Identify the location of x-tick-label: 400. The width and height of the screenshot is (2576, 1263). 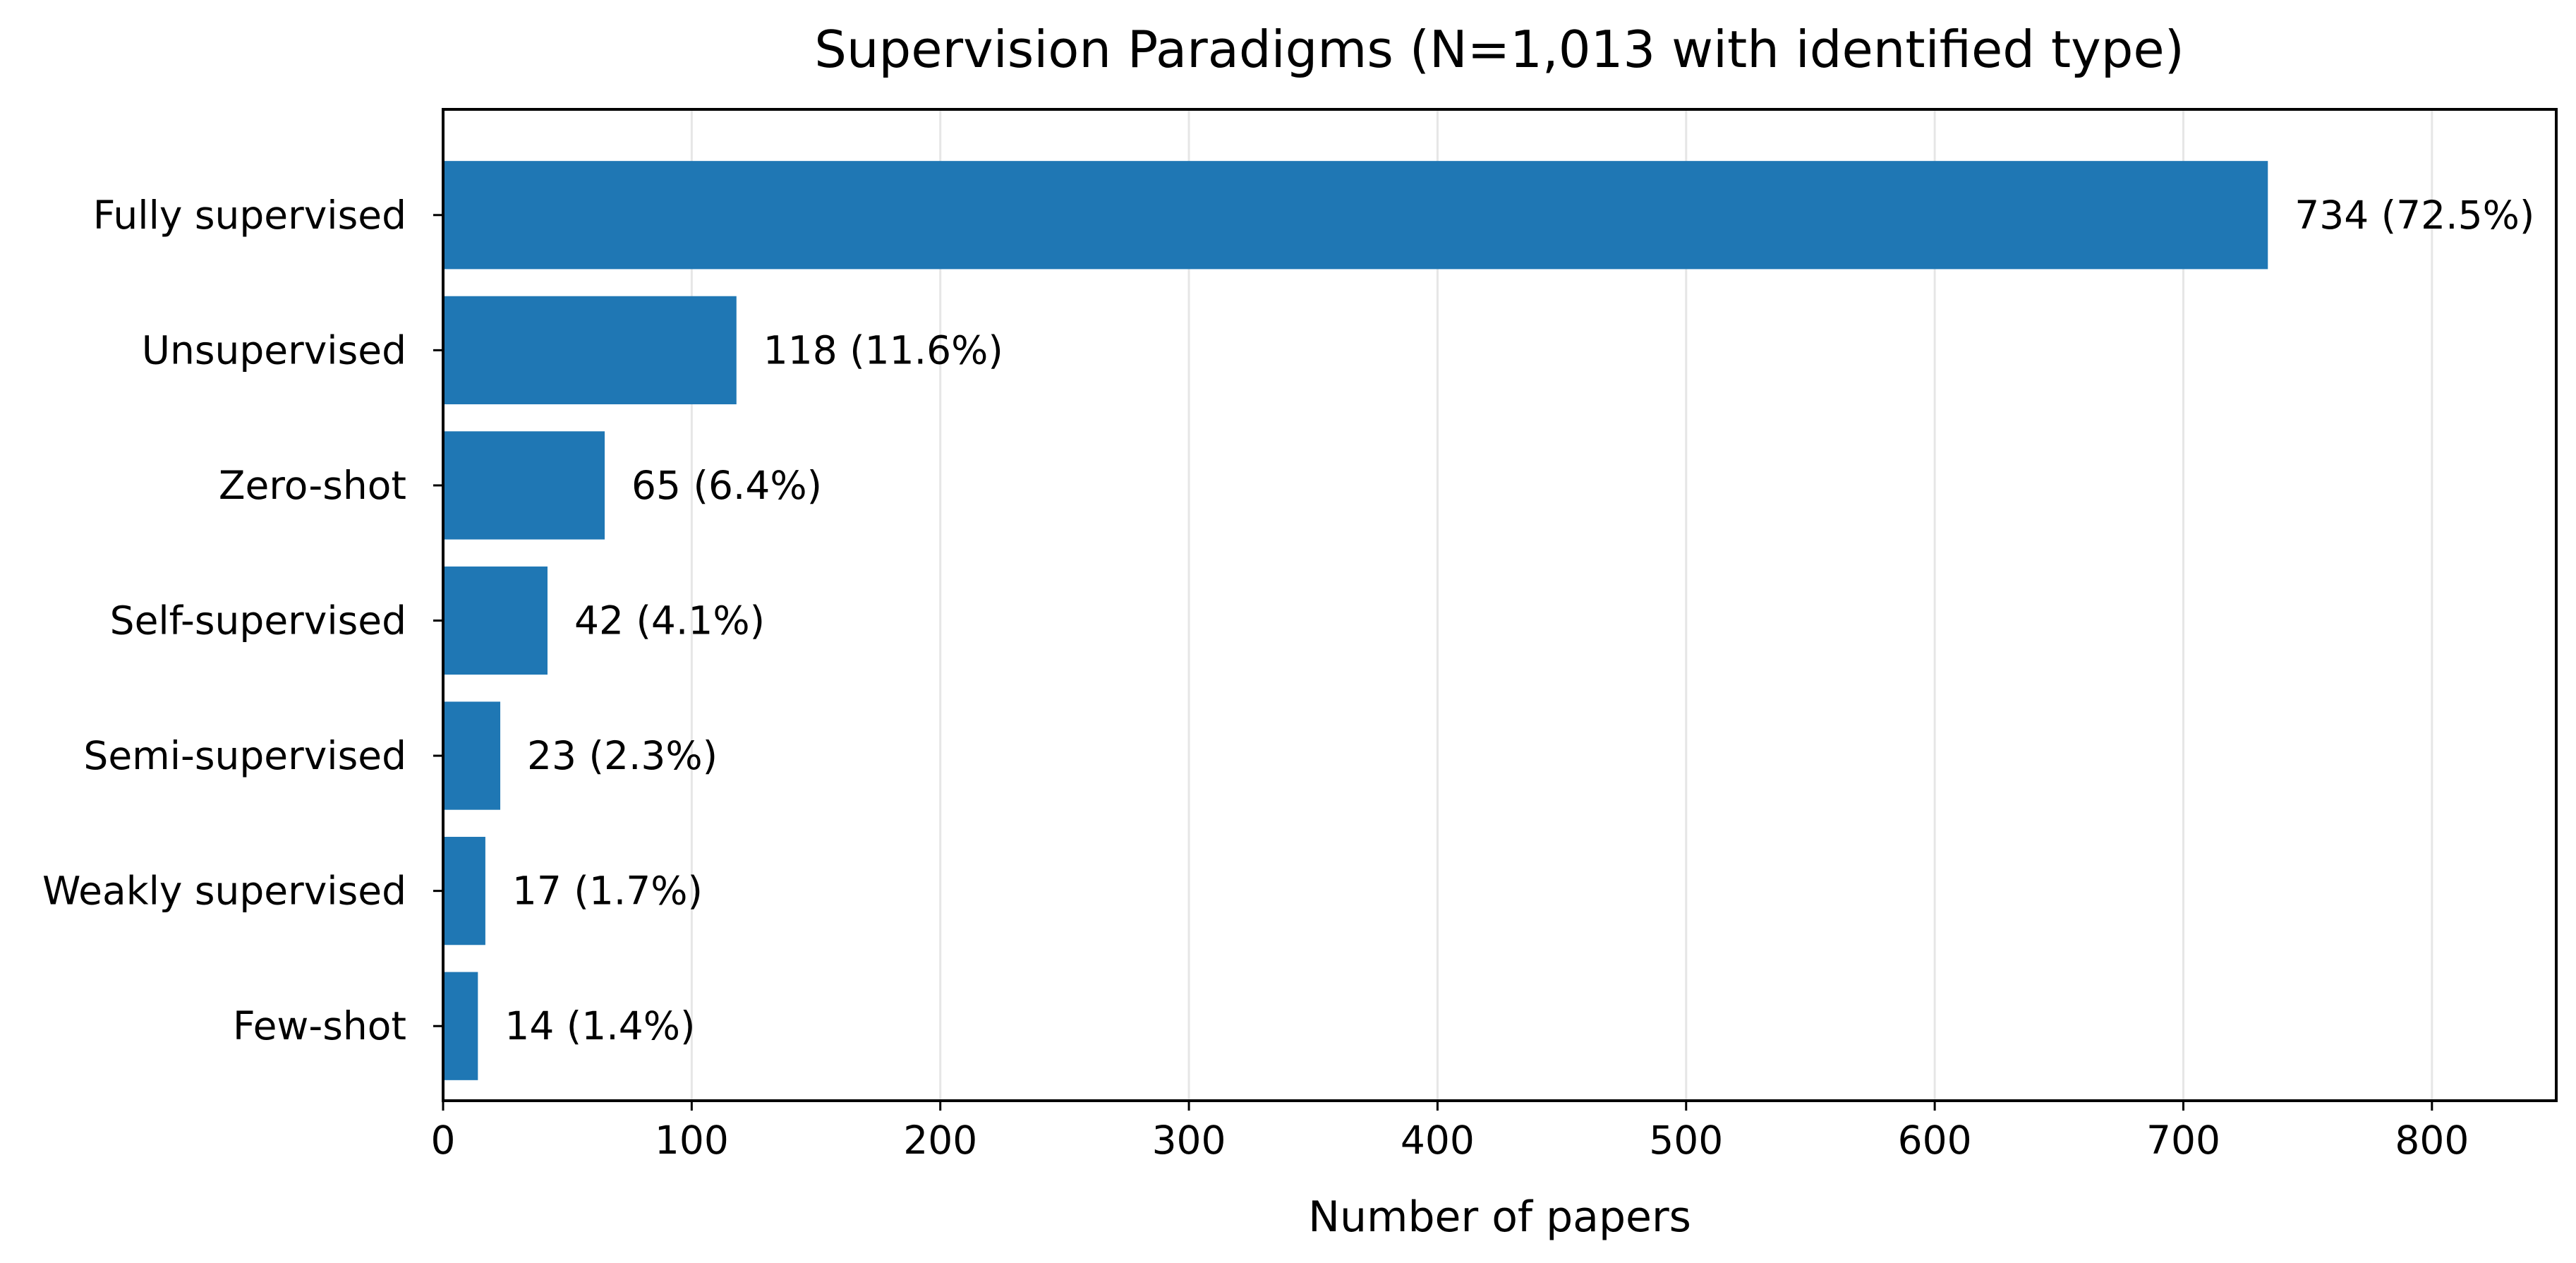
(1438, 1140).